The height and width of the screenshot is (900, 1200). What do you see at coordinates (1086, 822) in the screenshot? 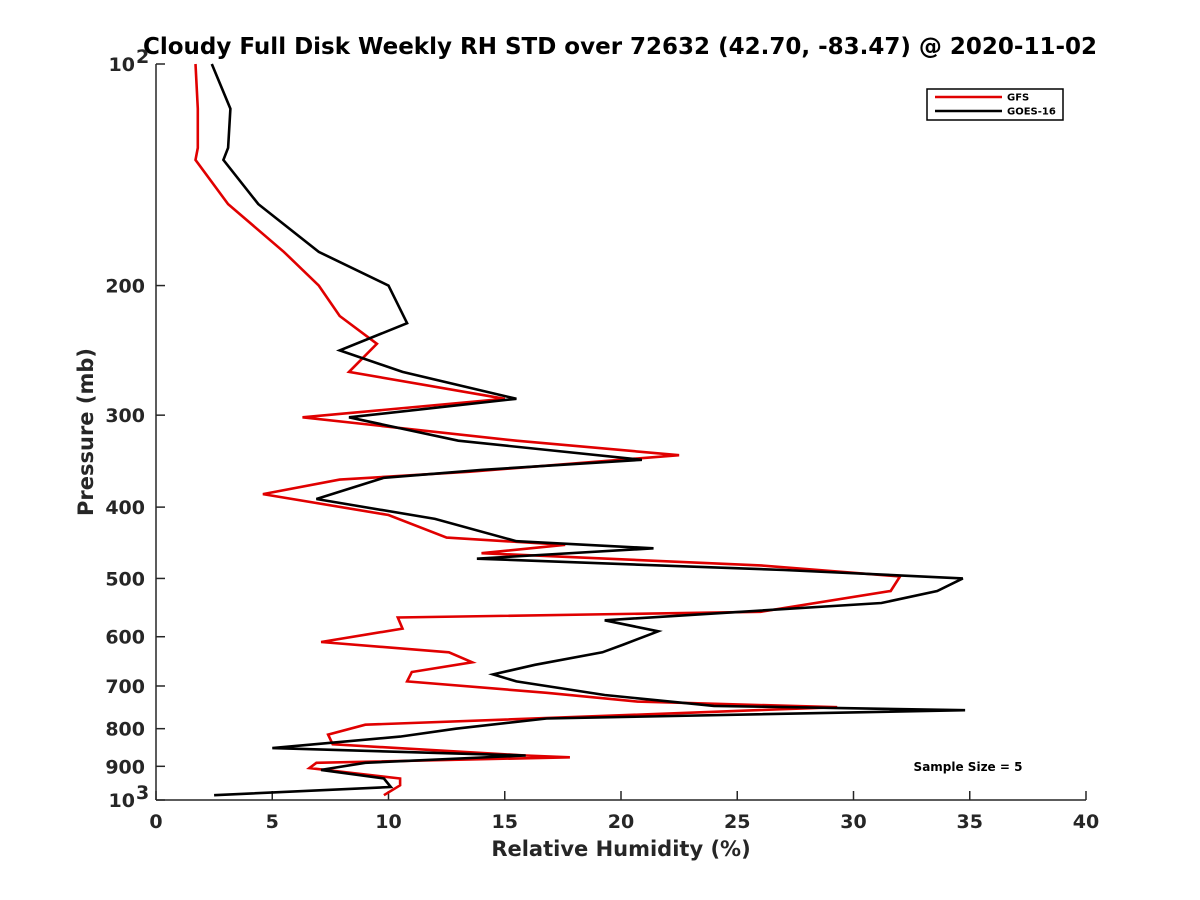
I see `x-tick-label: 40` at bounding box center [1086, 822].